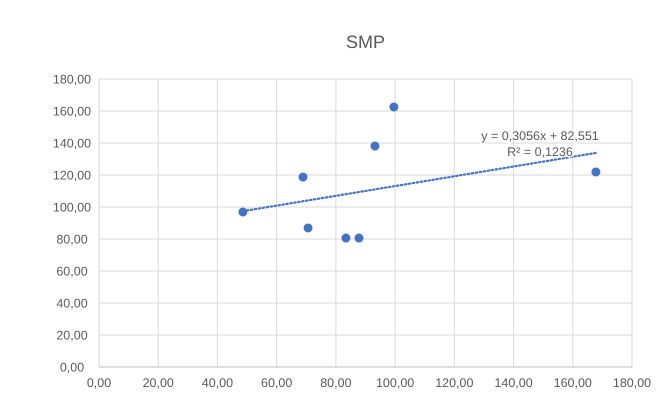 The height and width of the screenshot is (405, 664). Describe the element at coordinates (513, 383) in the screenshot. I see `x-tick-label: 140,00` at that location.